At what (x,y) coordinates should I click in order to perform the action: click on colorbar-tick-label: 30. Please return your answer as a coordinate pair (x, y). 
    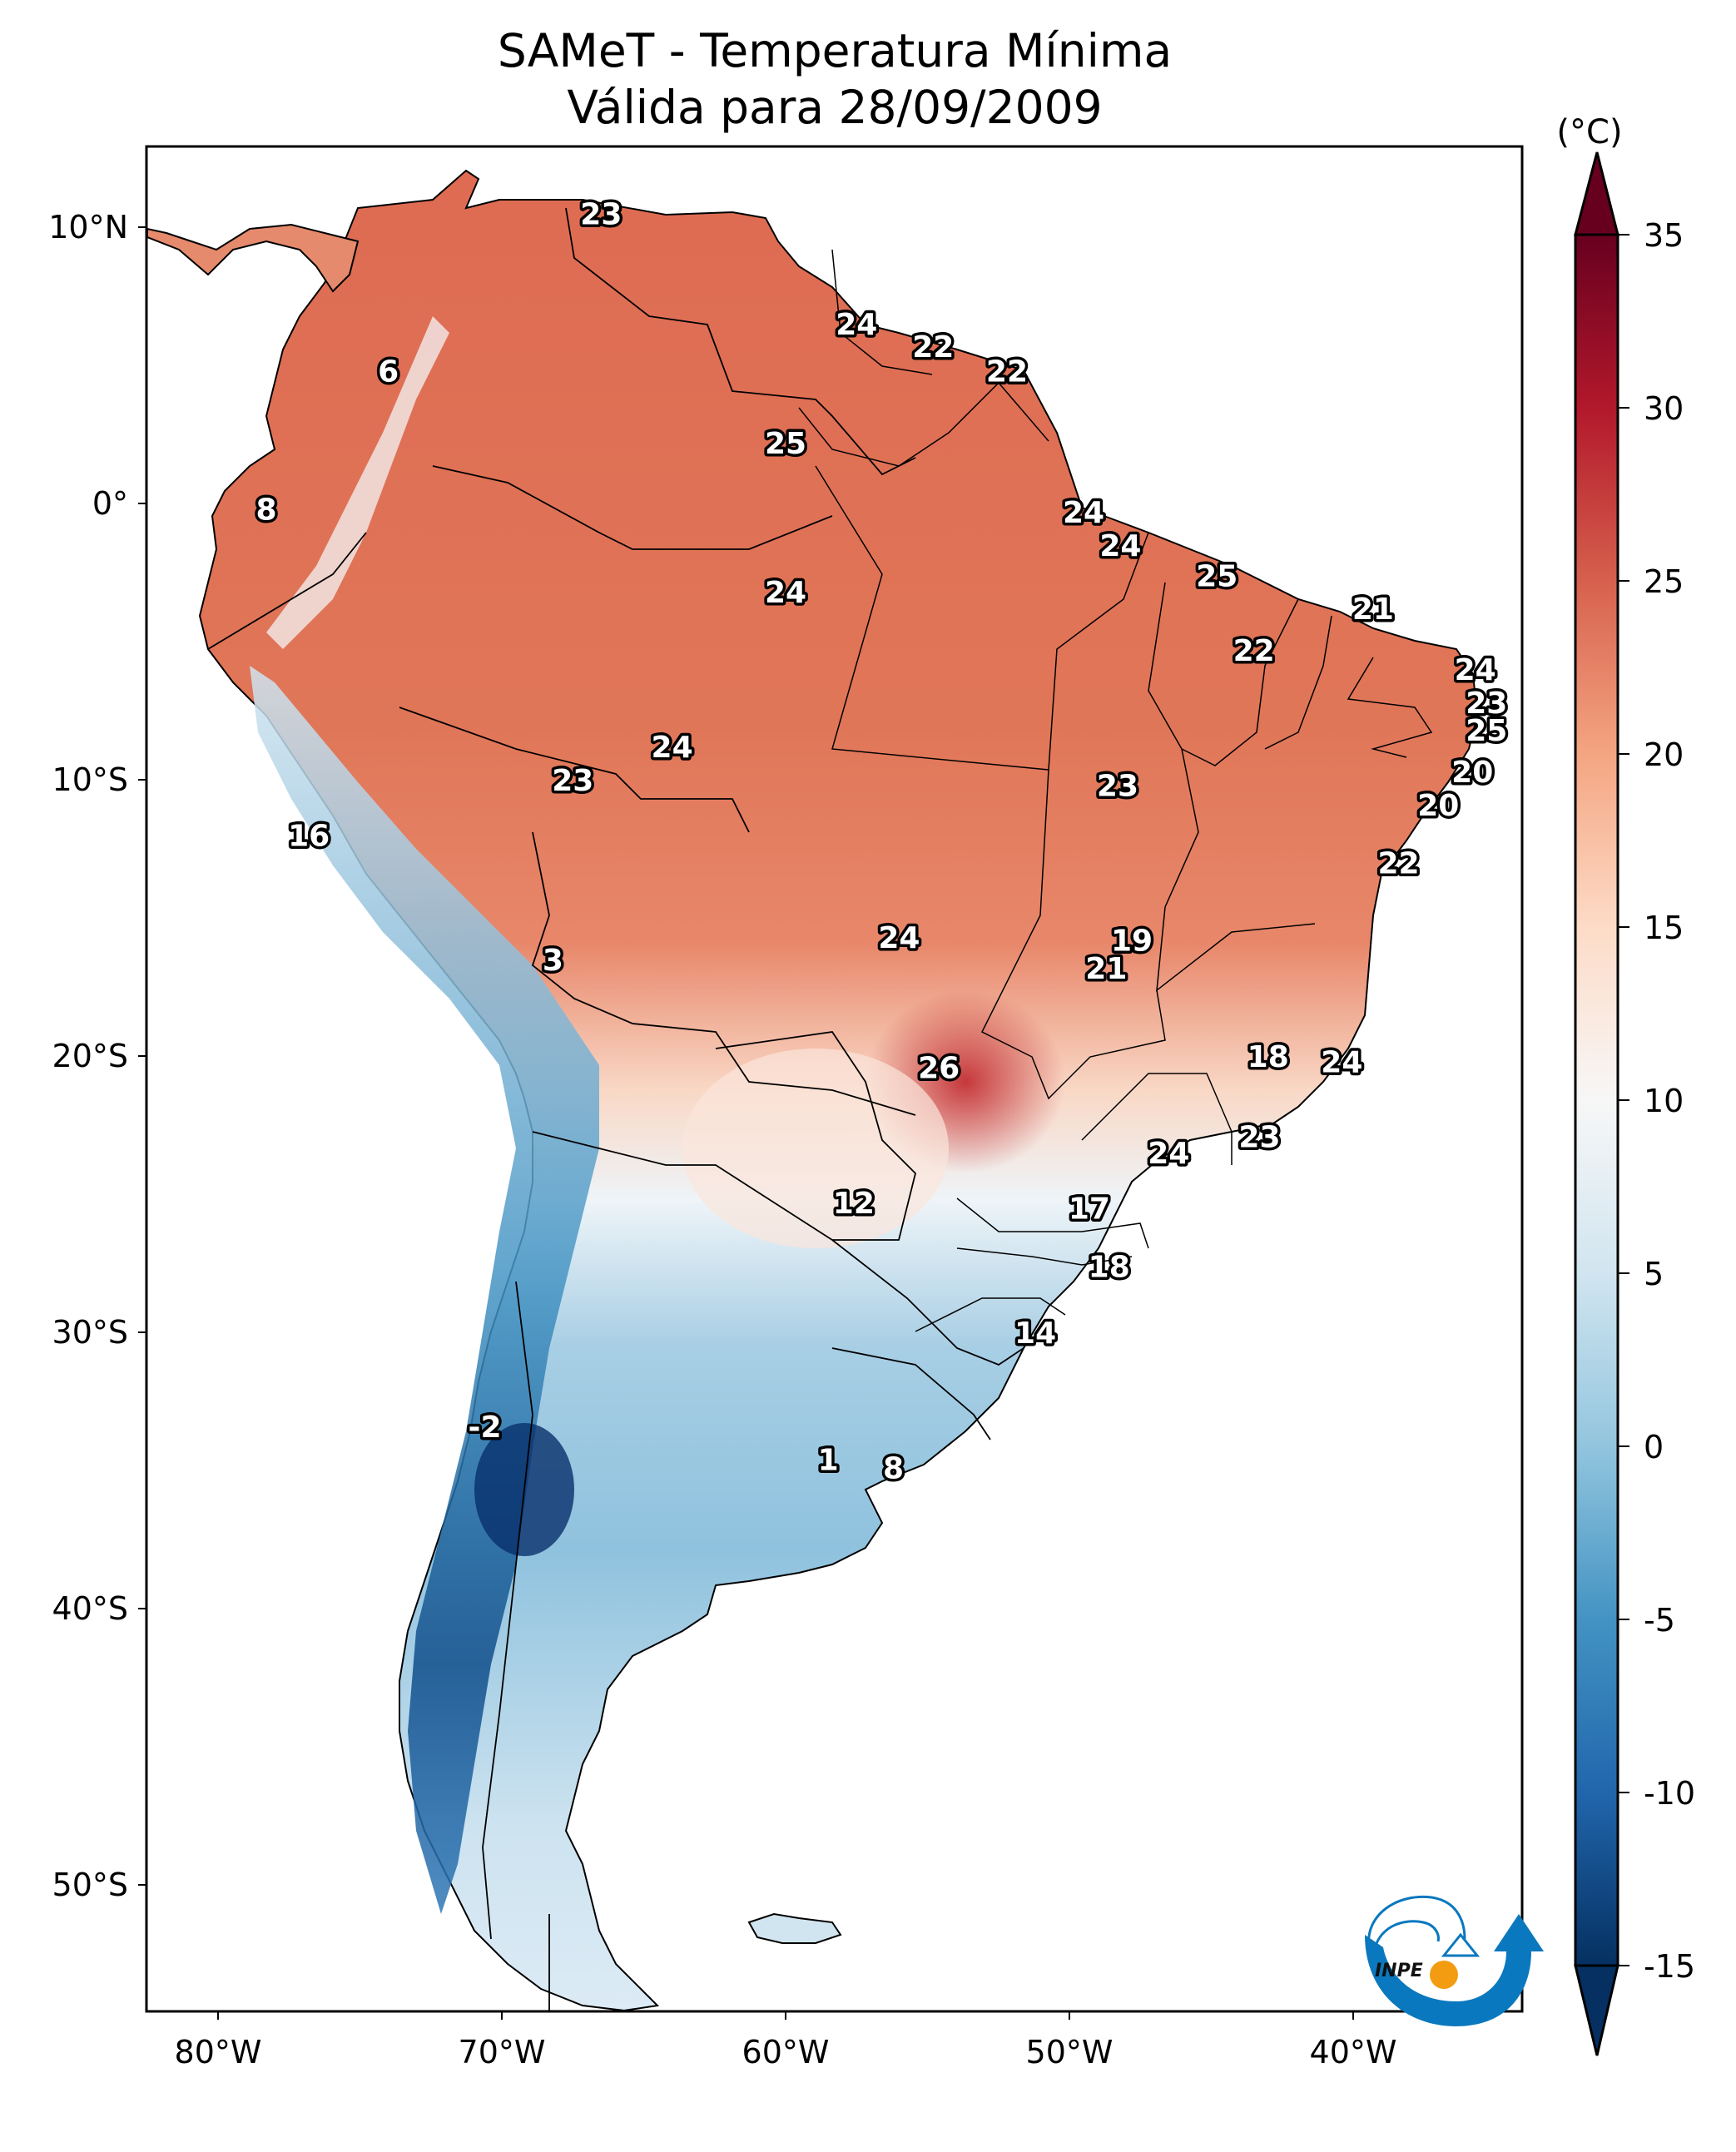
    Looking at the image, I should click on (1664, 408).